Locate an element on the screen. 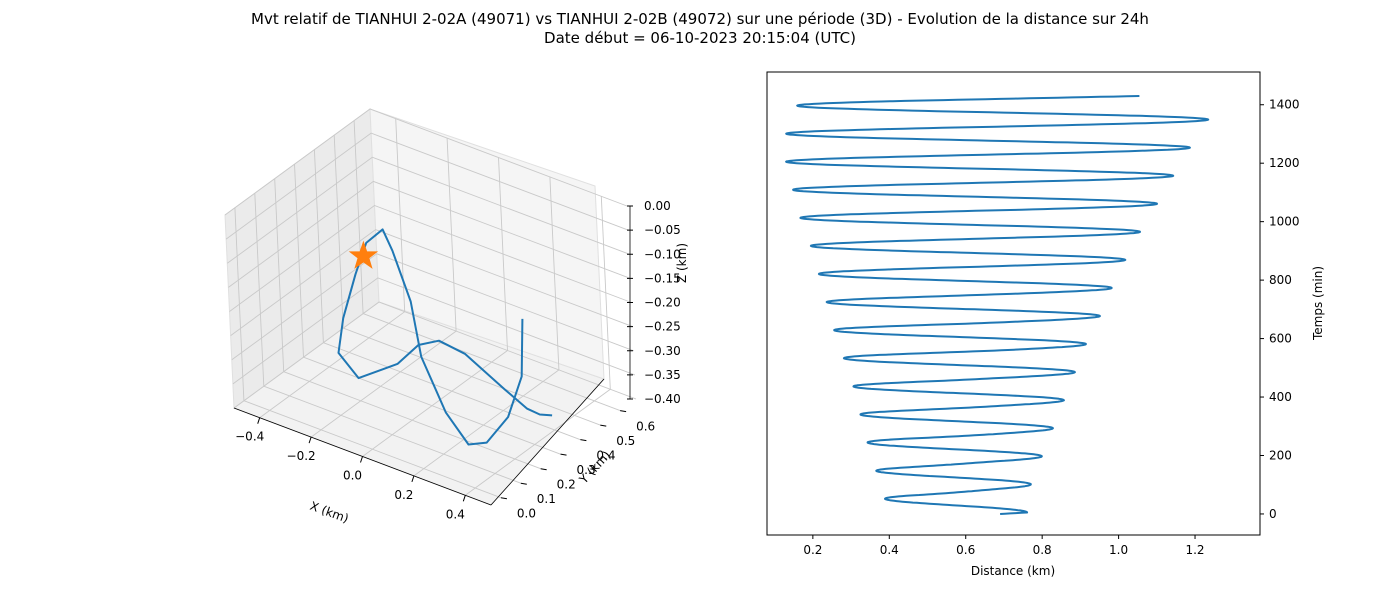  x-tick-label: −0.2 is located at coordinates (301, 456).